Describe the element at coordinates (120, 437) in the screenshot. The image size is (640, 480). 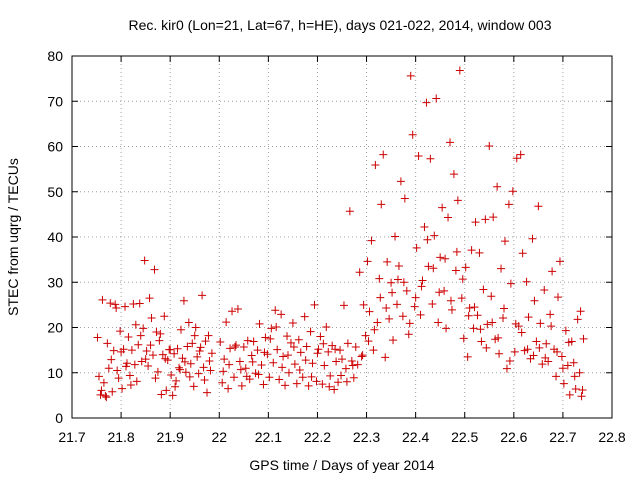
I see `x-tick-label: 21.8` at that location.